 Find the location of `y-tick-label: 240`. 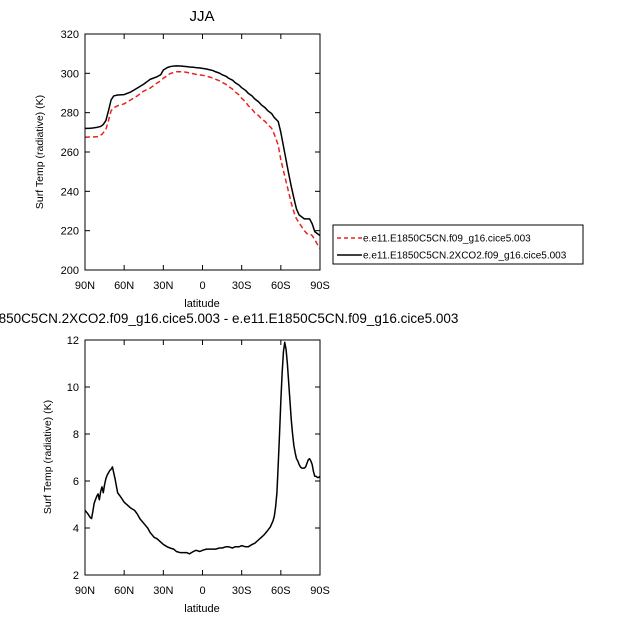

y-tick-label: 240 is located at coordinates (70, 192).